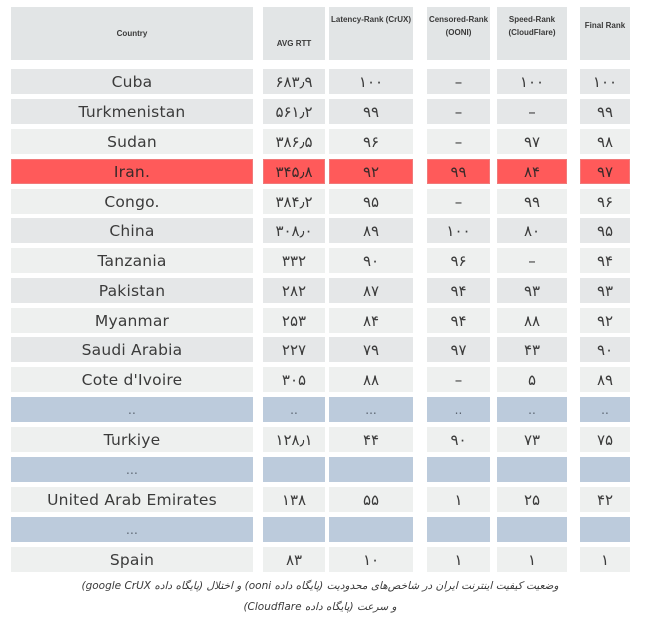  What do you see at coordinates (532, 81) in the screenshot?
I see `cell-speed-rank: ۱۰۰` at bounding box center [532, 81].